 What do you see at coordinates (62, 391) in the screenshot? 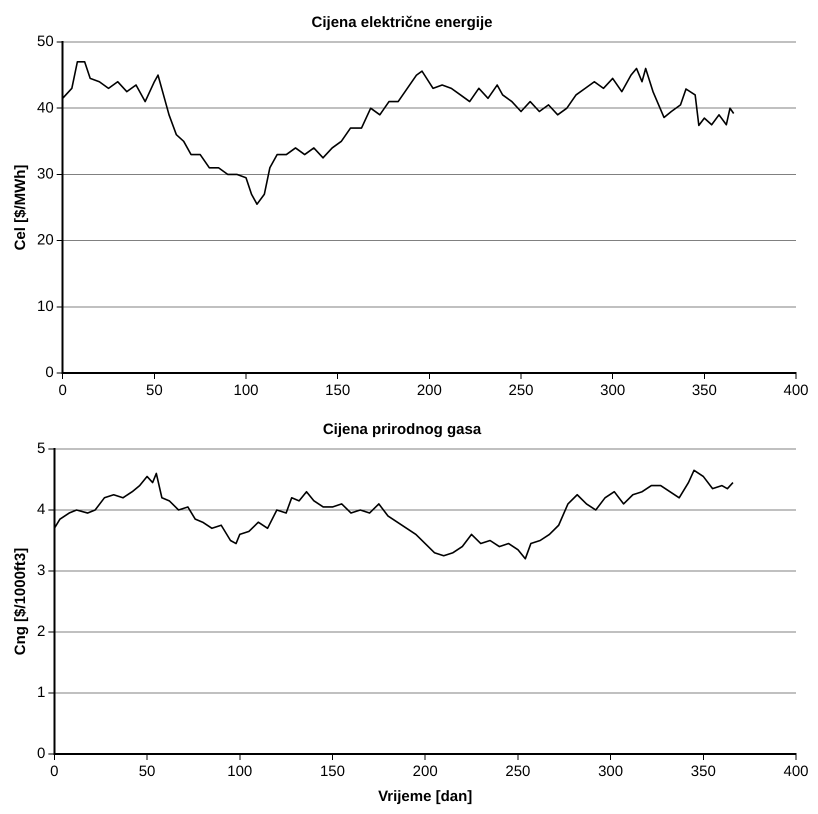
I see `x-tick-label: 0` at bounding box center [62, 391].